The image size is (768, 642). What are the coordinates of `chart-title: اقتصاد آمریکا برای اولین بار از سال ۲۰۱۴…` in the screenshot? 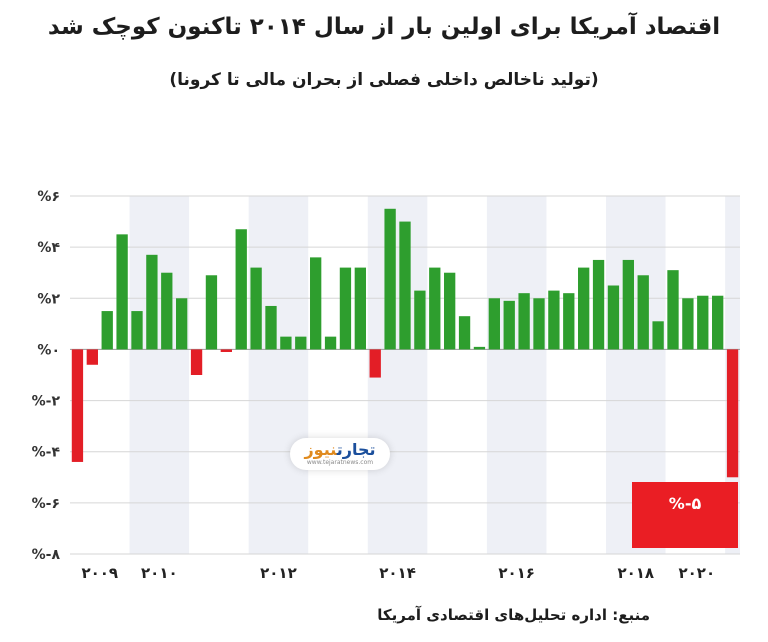 It's located at (384, 27).